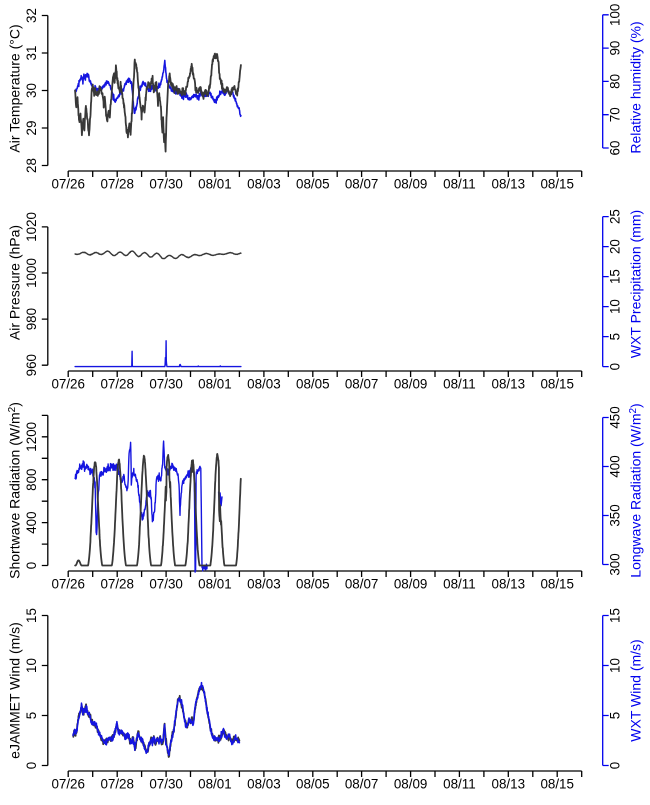 This screenshot has height=805, width=650. I want to click on svg-text: 60, so click(615, 148).